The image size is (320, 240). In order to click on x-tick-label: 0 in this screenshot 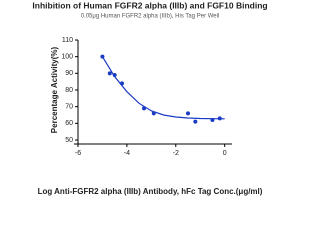, I will do `click(225, 153)`.